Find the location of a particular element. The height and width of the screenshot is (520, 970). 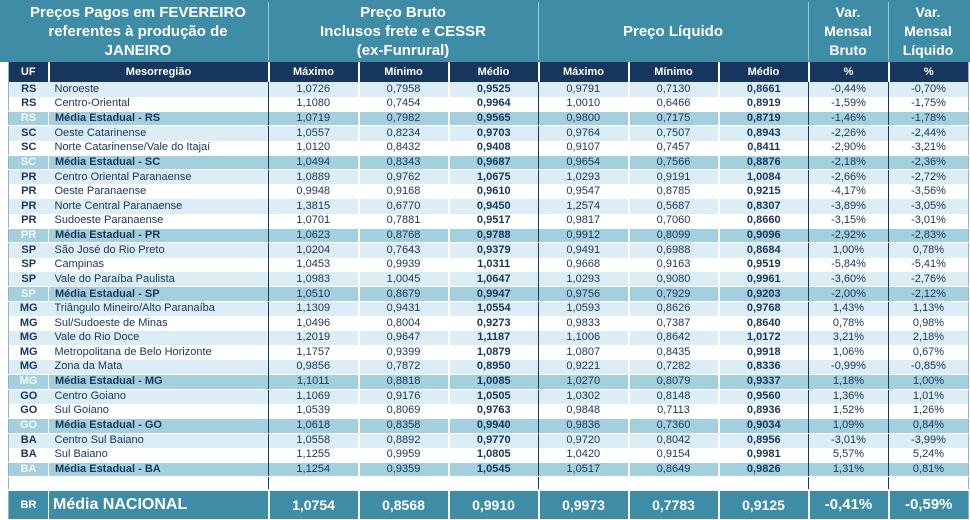

value-cell: 1,1757 is located at coordinates (313, 352).